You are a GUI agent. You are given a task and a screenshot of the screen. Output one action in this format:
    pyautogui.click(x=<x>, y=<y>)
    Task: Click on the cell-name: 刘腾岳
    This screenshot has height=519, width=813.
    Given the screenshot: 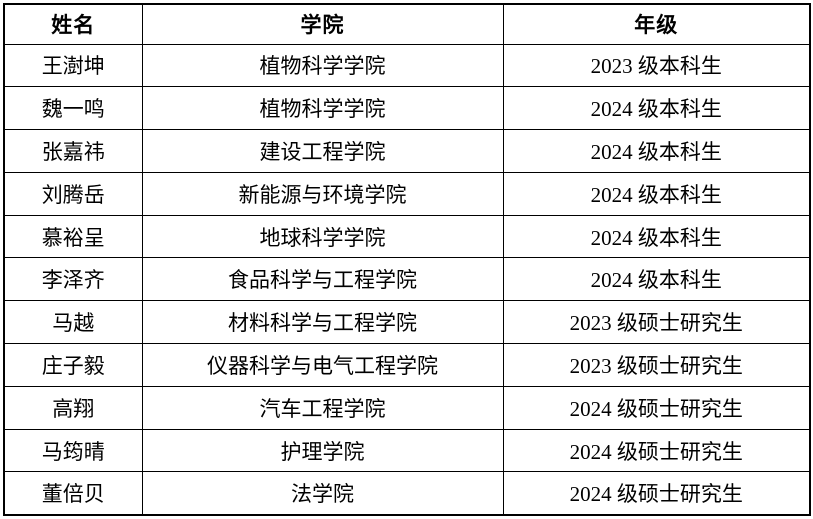 What is the action you would take?
    pyautogui.click(x=73, y=193)
    